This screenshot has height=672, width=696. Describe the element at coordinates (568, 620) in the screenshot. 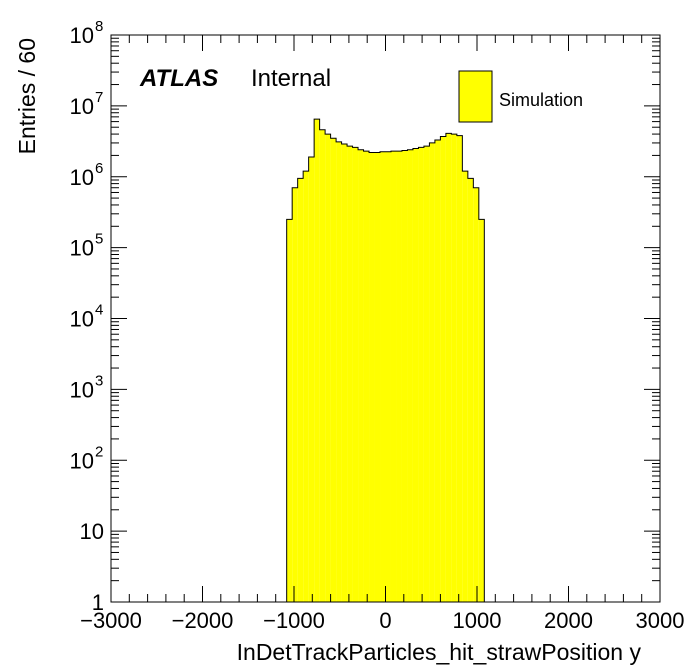

I see `x-tick-label: 2000` at that location.